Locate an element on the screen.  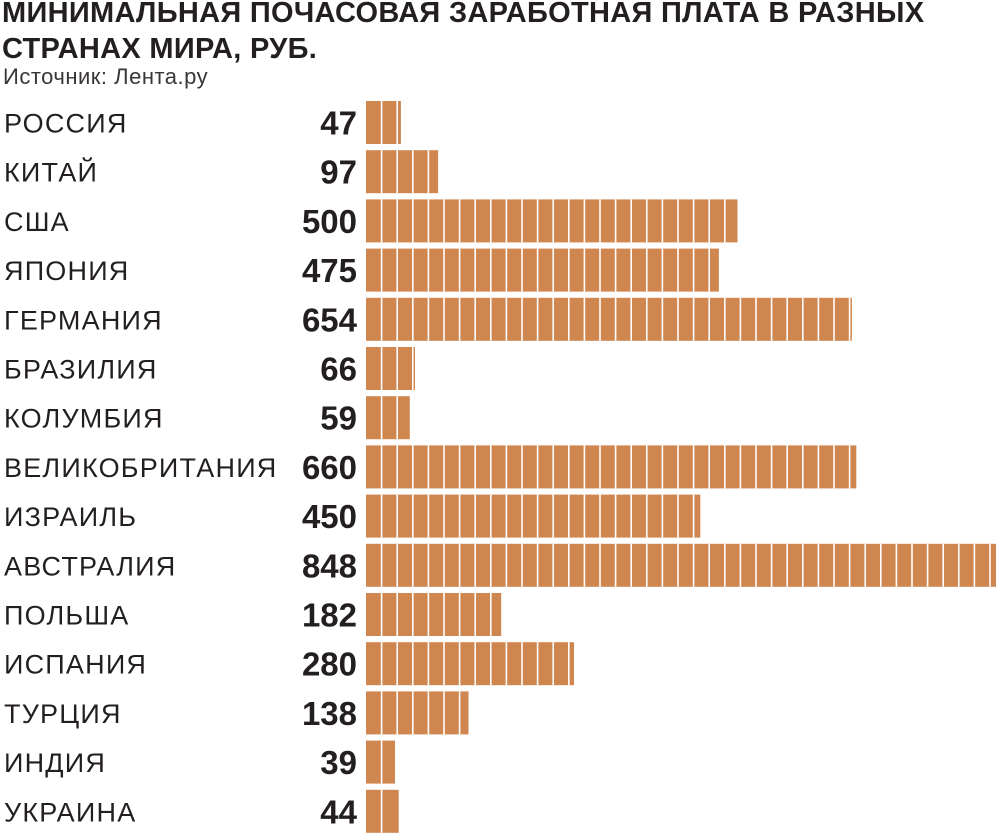
value-label: 97 is located at coordinates (338, 172).